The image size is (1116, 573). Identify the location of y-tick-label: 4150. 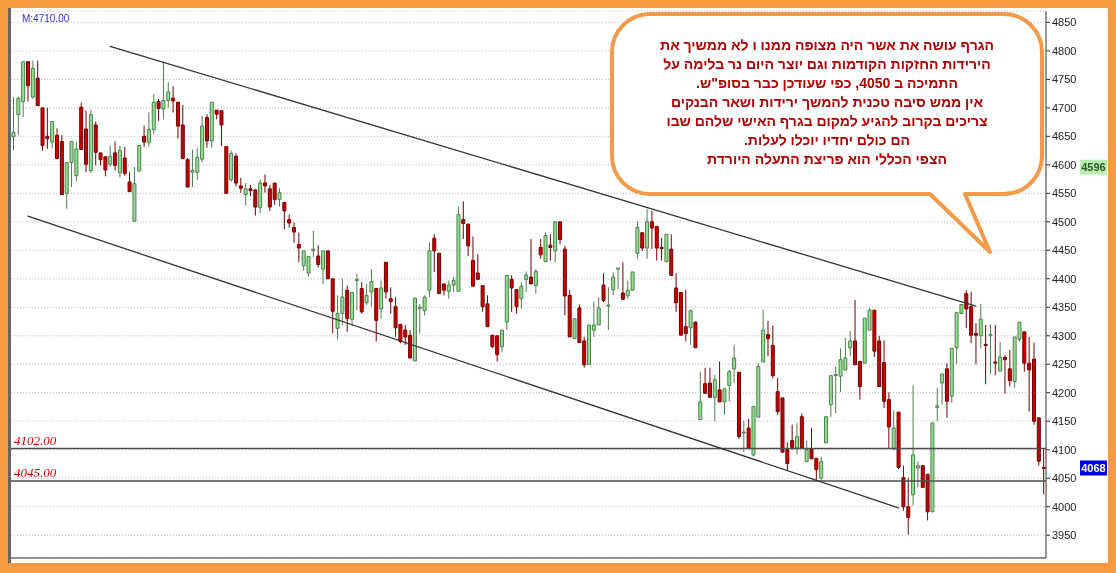
(1064, 421).